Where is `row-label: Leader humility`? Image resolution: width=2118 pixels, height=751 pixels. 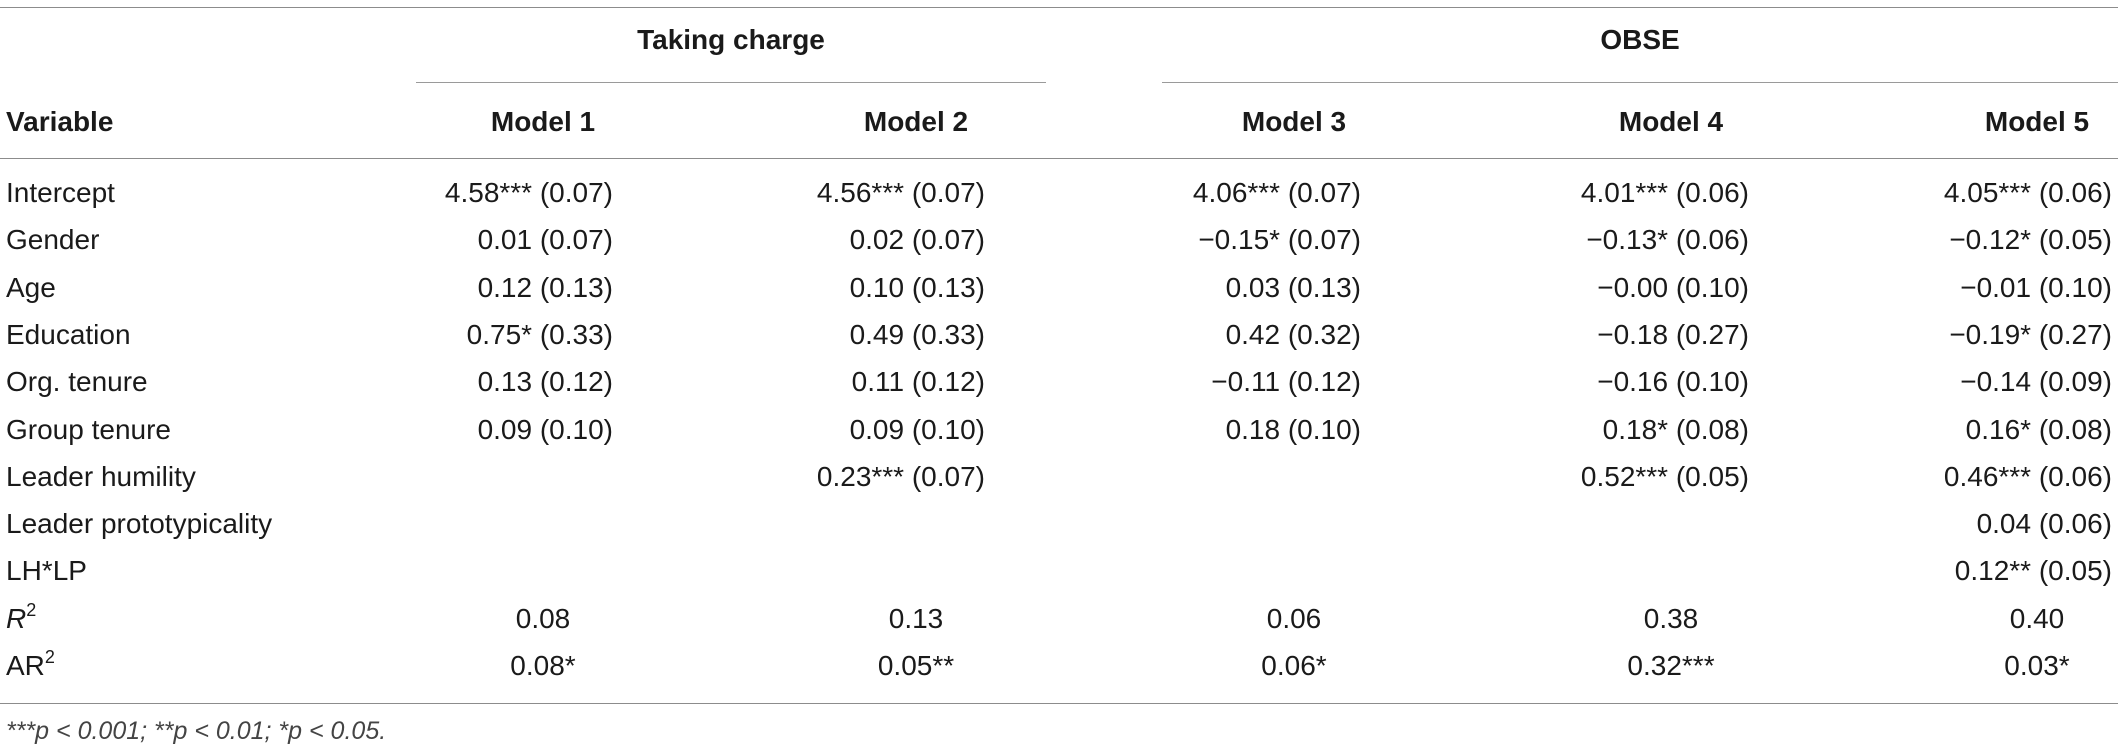
row-label: Leader humility is located at coordinates (101, 476).